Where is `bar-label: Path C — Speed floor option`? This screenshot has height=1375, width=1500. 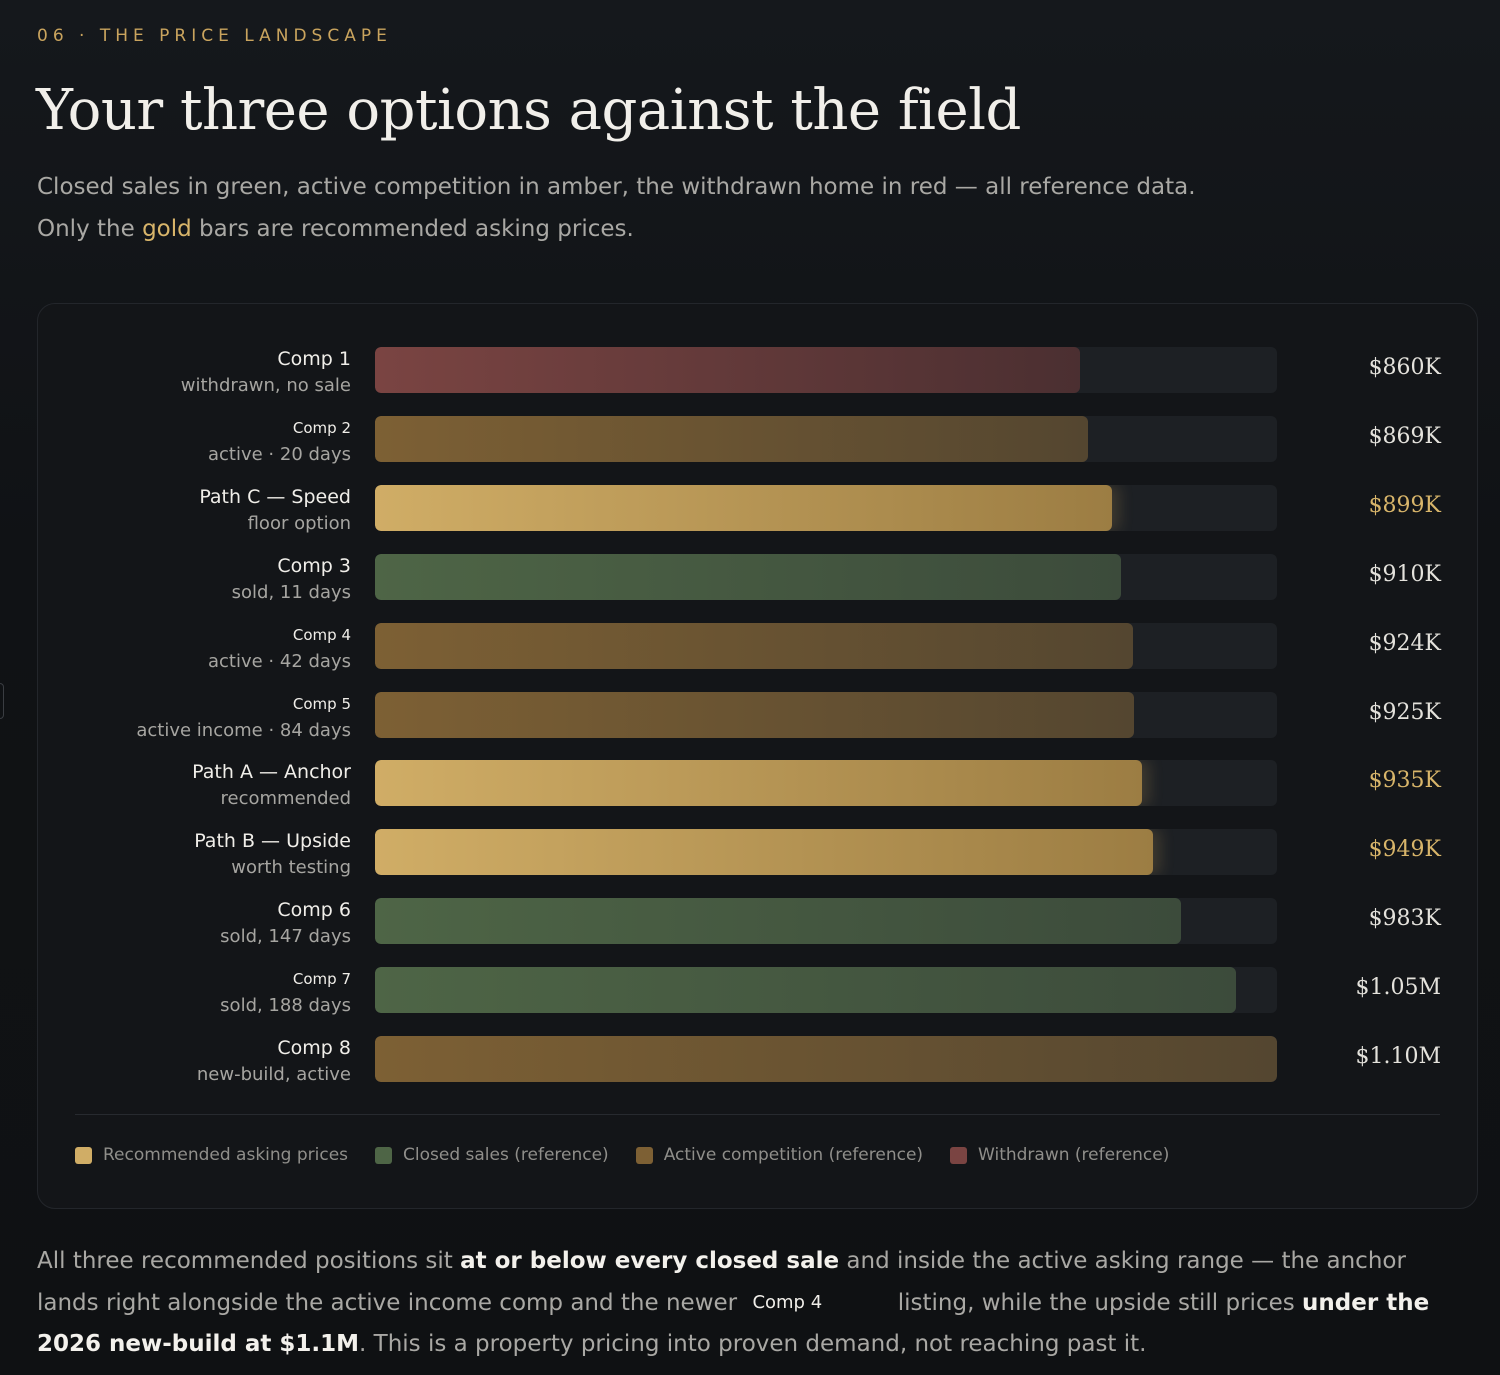 bar-label: Path C — Speed floor option is located at coordinates (186, 510).